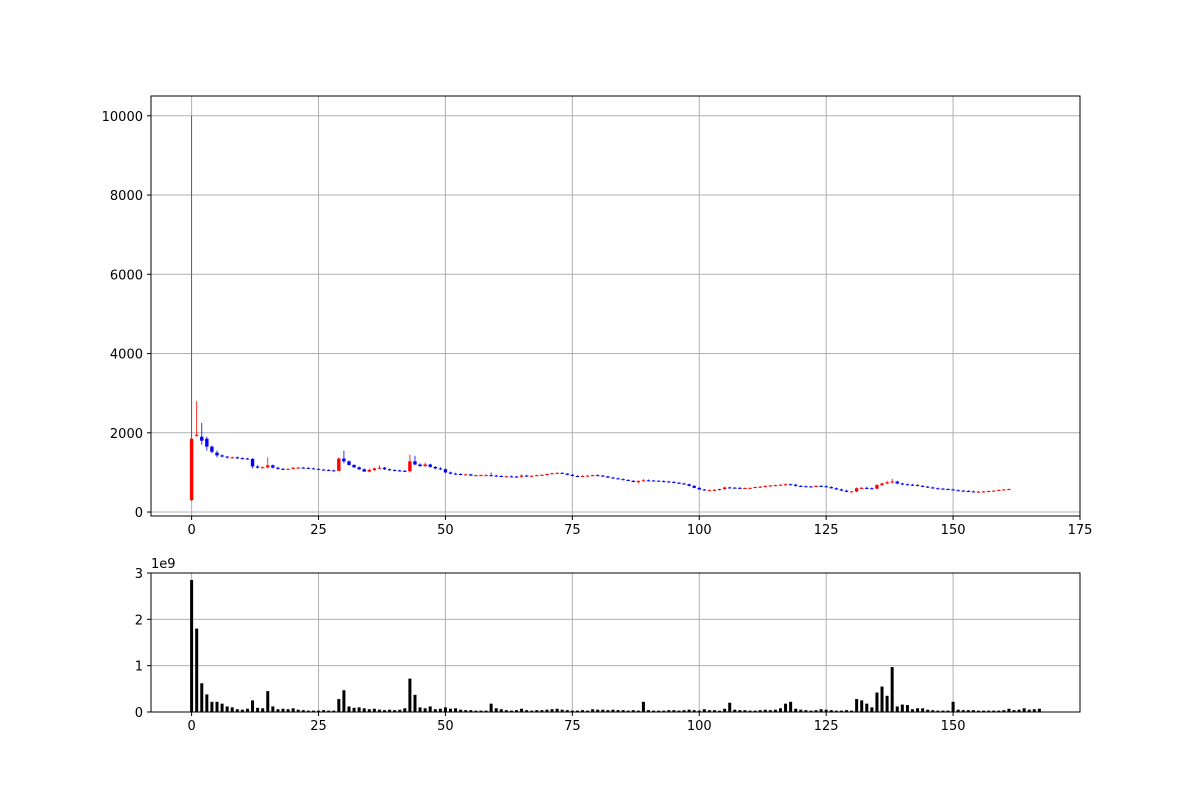  Describe the element at coordinates (139, 513) in the screenshot. I see `price-y-tick-label: 0` at that location.